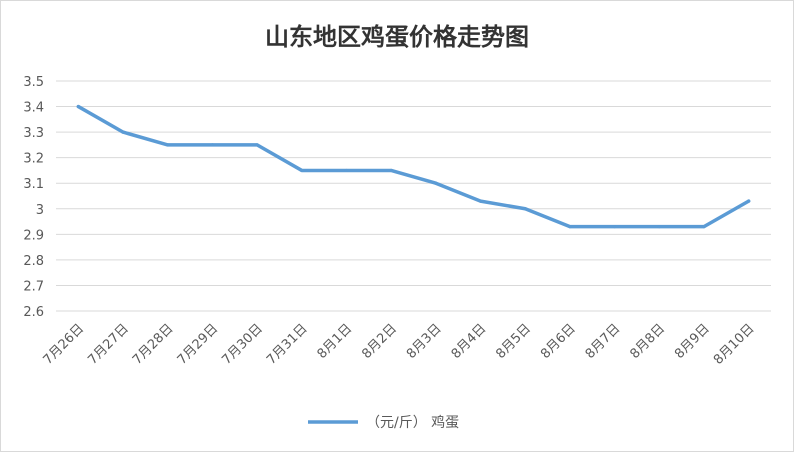 This screenshot has width=794, height=452. What do you see at coordinates (287, 344) in the screenshot?
I see `x-tick-label: 7月31日` at bounding box center [287, 344].